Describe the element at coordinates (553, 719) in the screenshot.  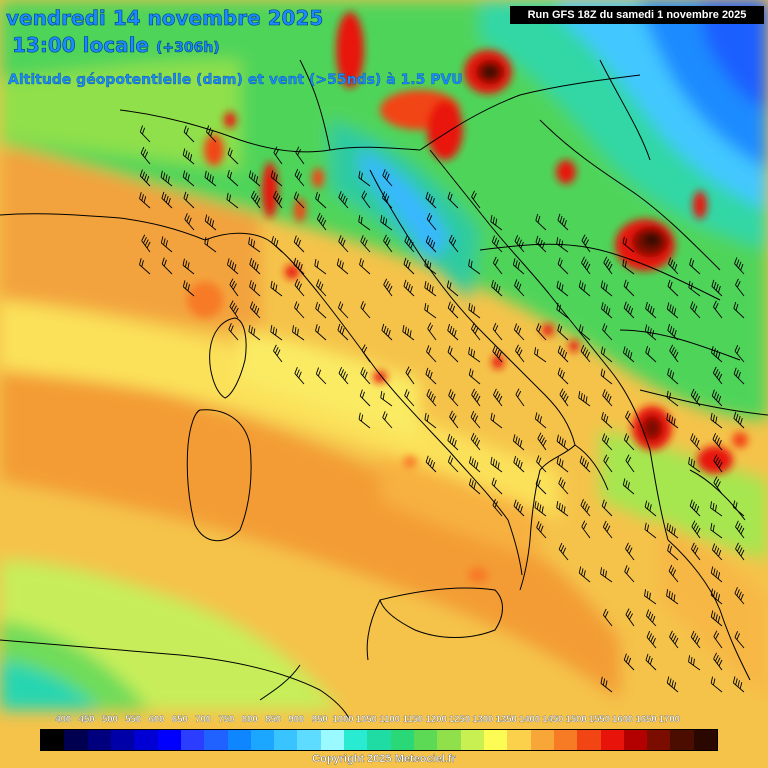
I see `legend-label: 1450` at that location.